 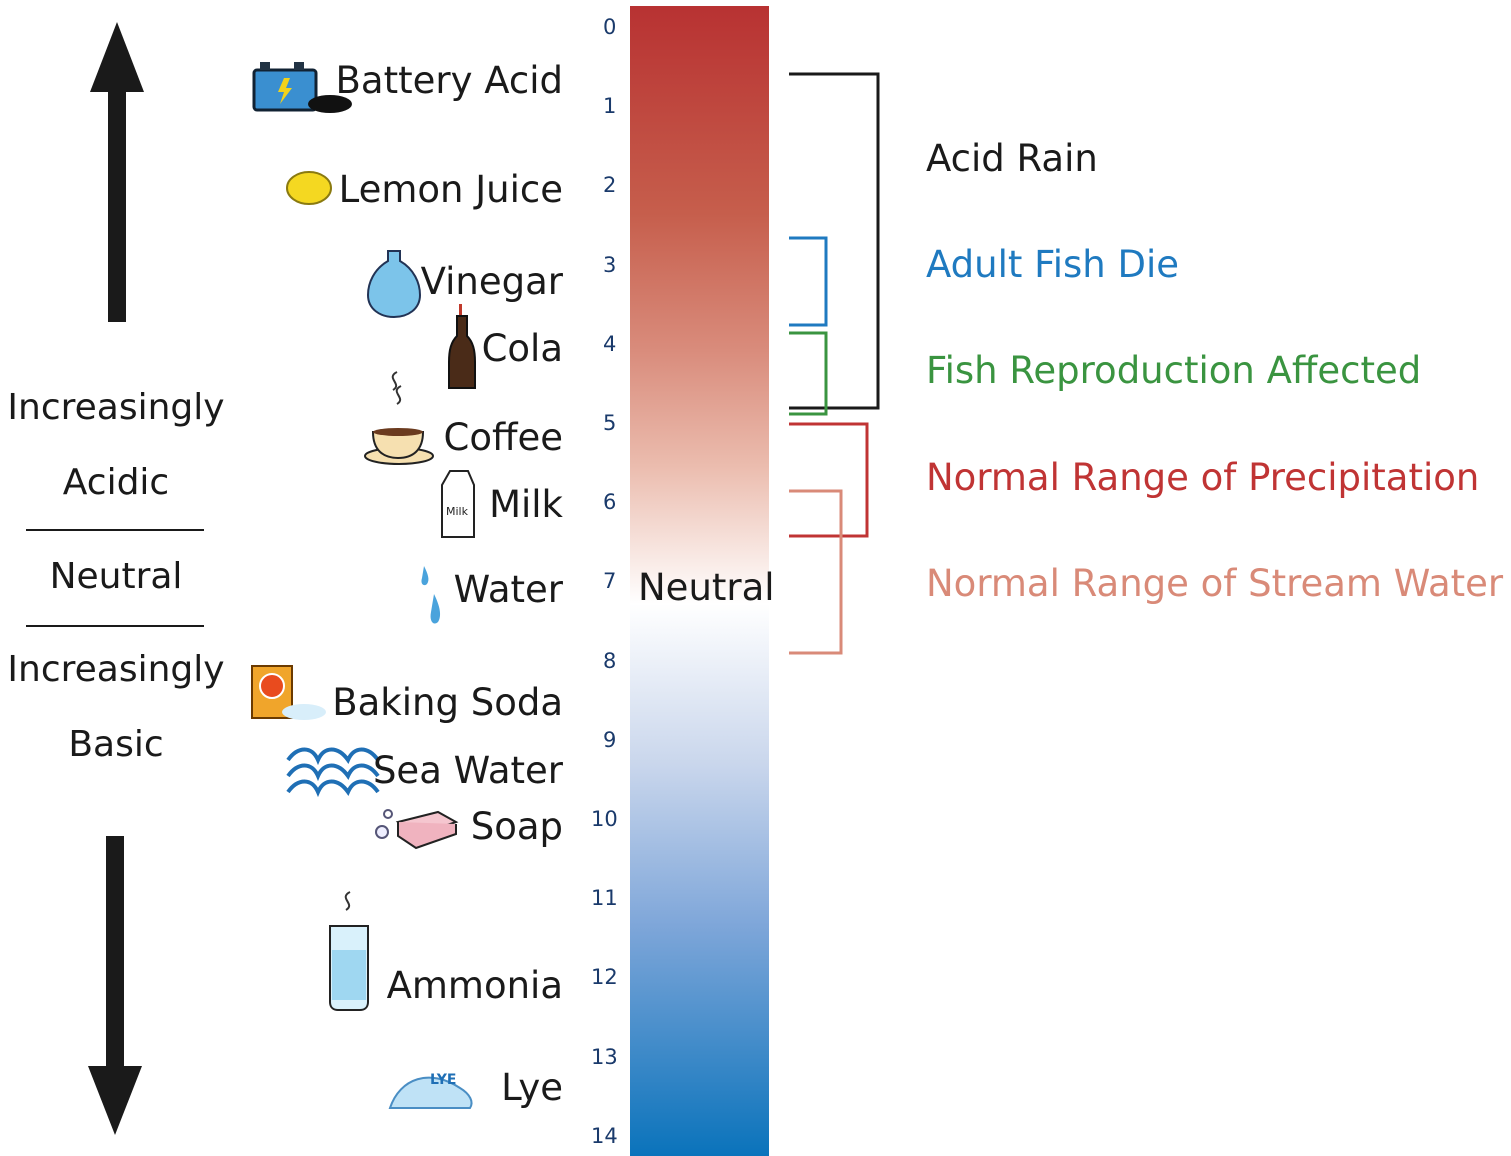 What do you see at coordinates (1053, 264) in the screenshot?
I see `range-label: Adult Fish Die` at bounding box center [1053, 264].